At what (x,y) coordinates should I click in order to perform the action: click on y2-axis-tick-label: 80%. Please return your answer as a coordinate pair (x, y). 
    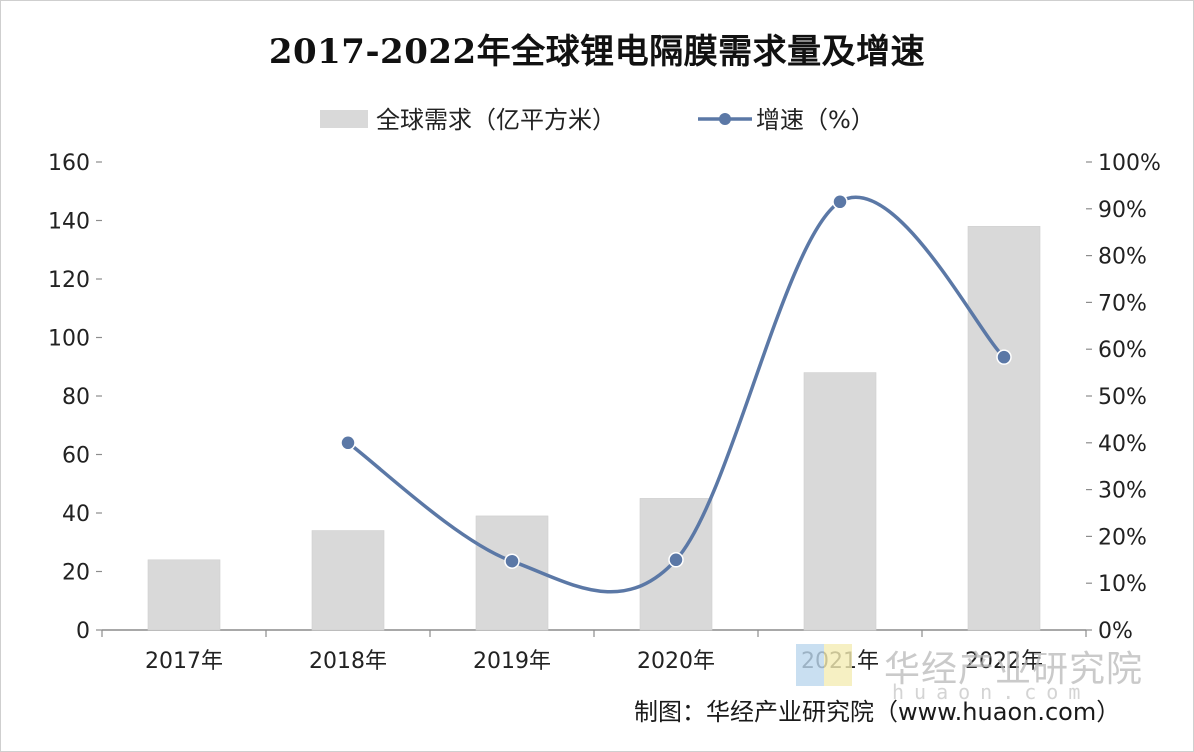
    Looking at the image, I should click on (1122, 257).